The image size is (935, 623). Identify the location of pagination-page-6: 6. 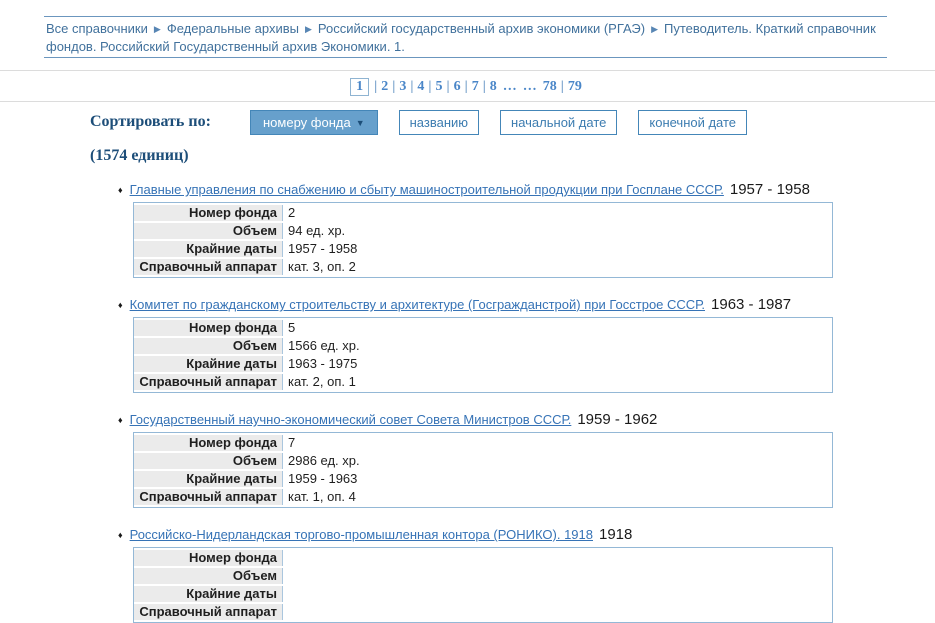
(457, 86).